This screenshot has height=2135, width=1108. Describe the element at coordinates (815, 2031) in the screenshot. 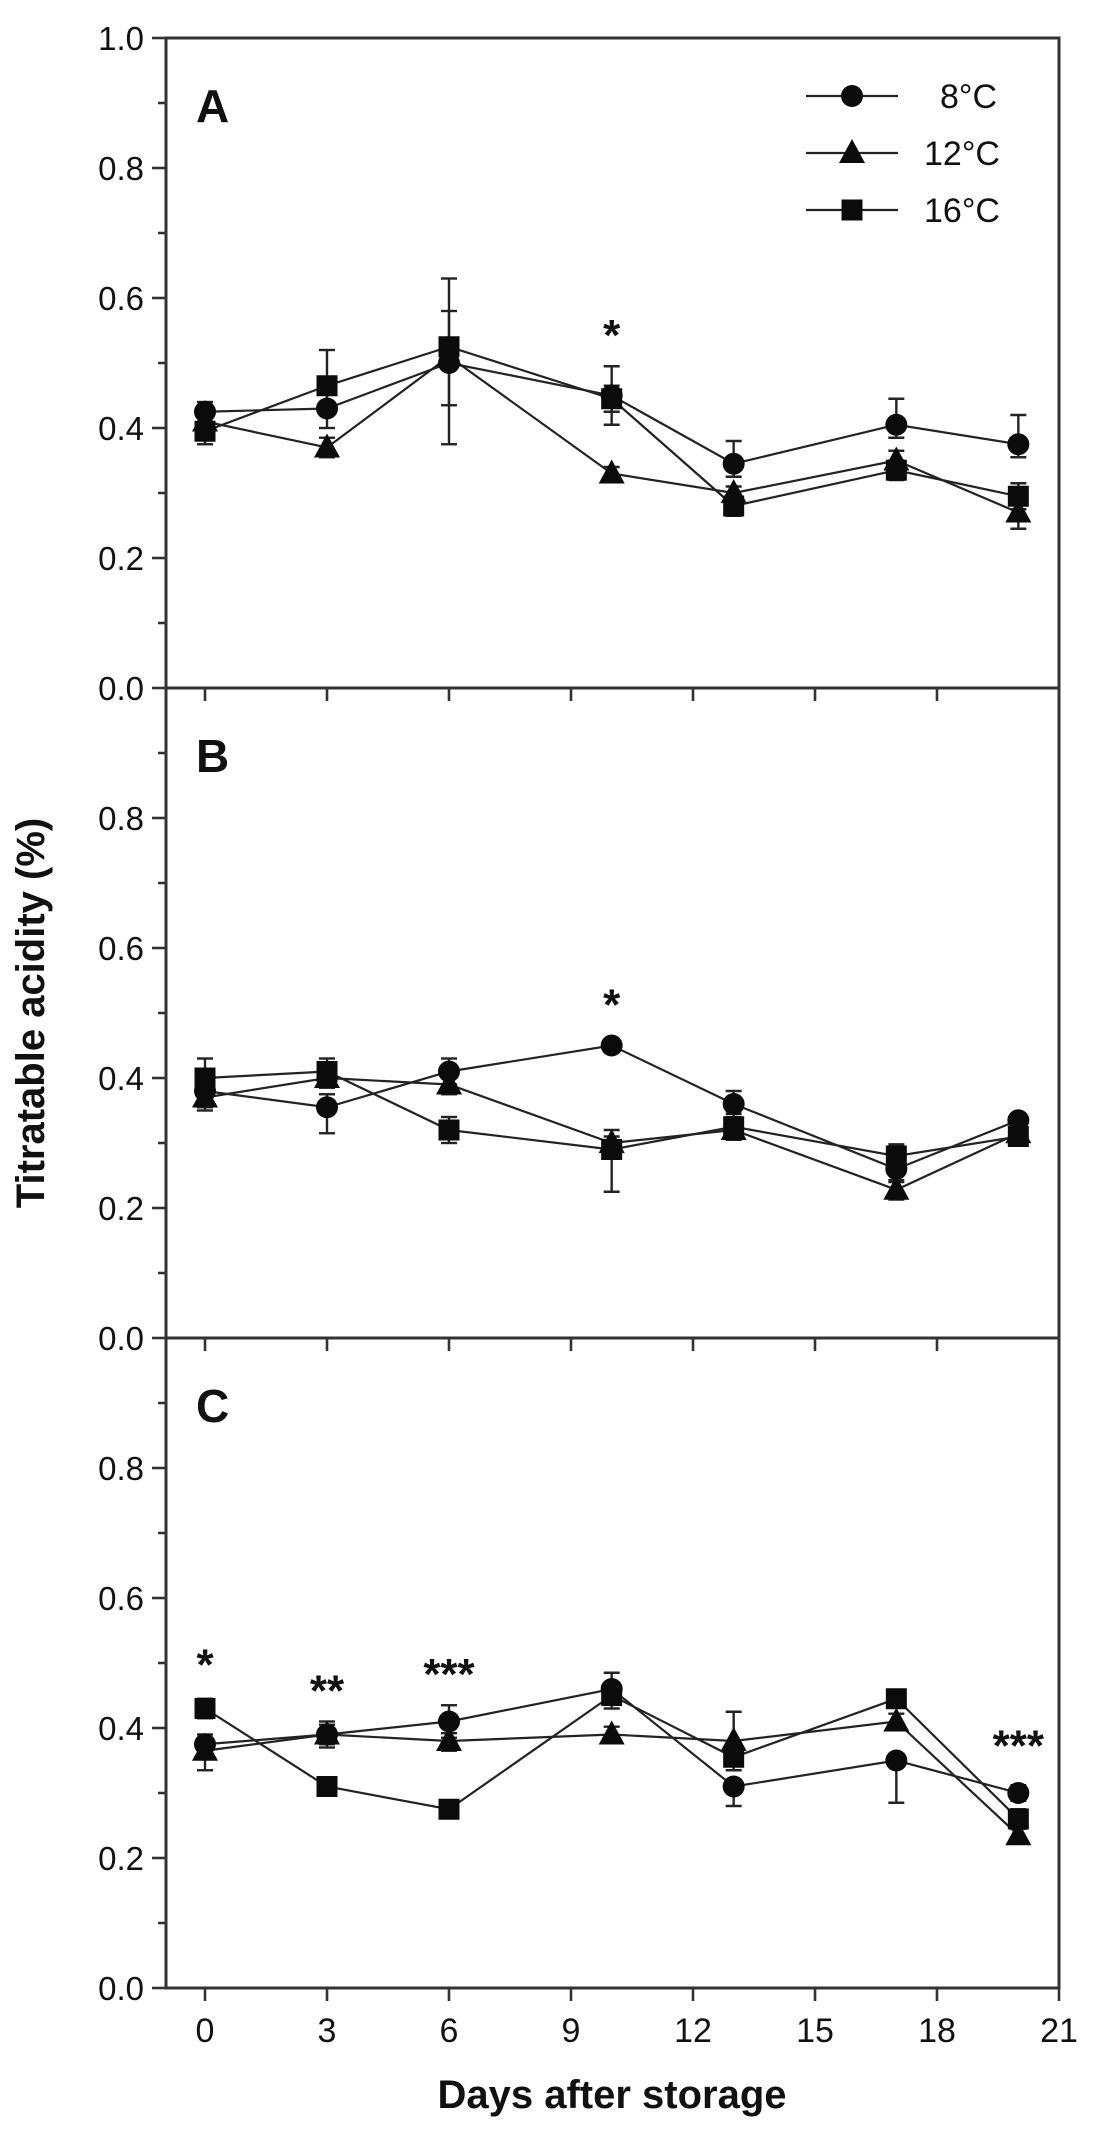

I see `x-tick-label: 15` at that location.